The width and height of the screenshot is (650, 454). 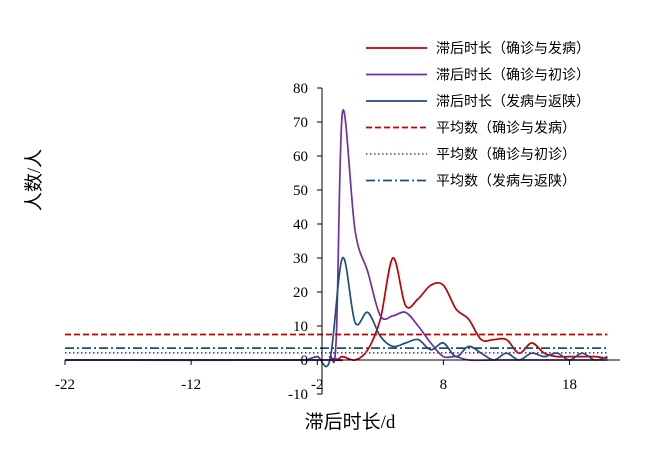 I want to click on x-tick-label: 8, so click(x=444, y=385).